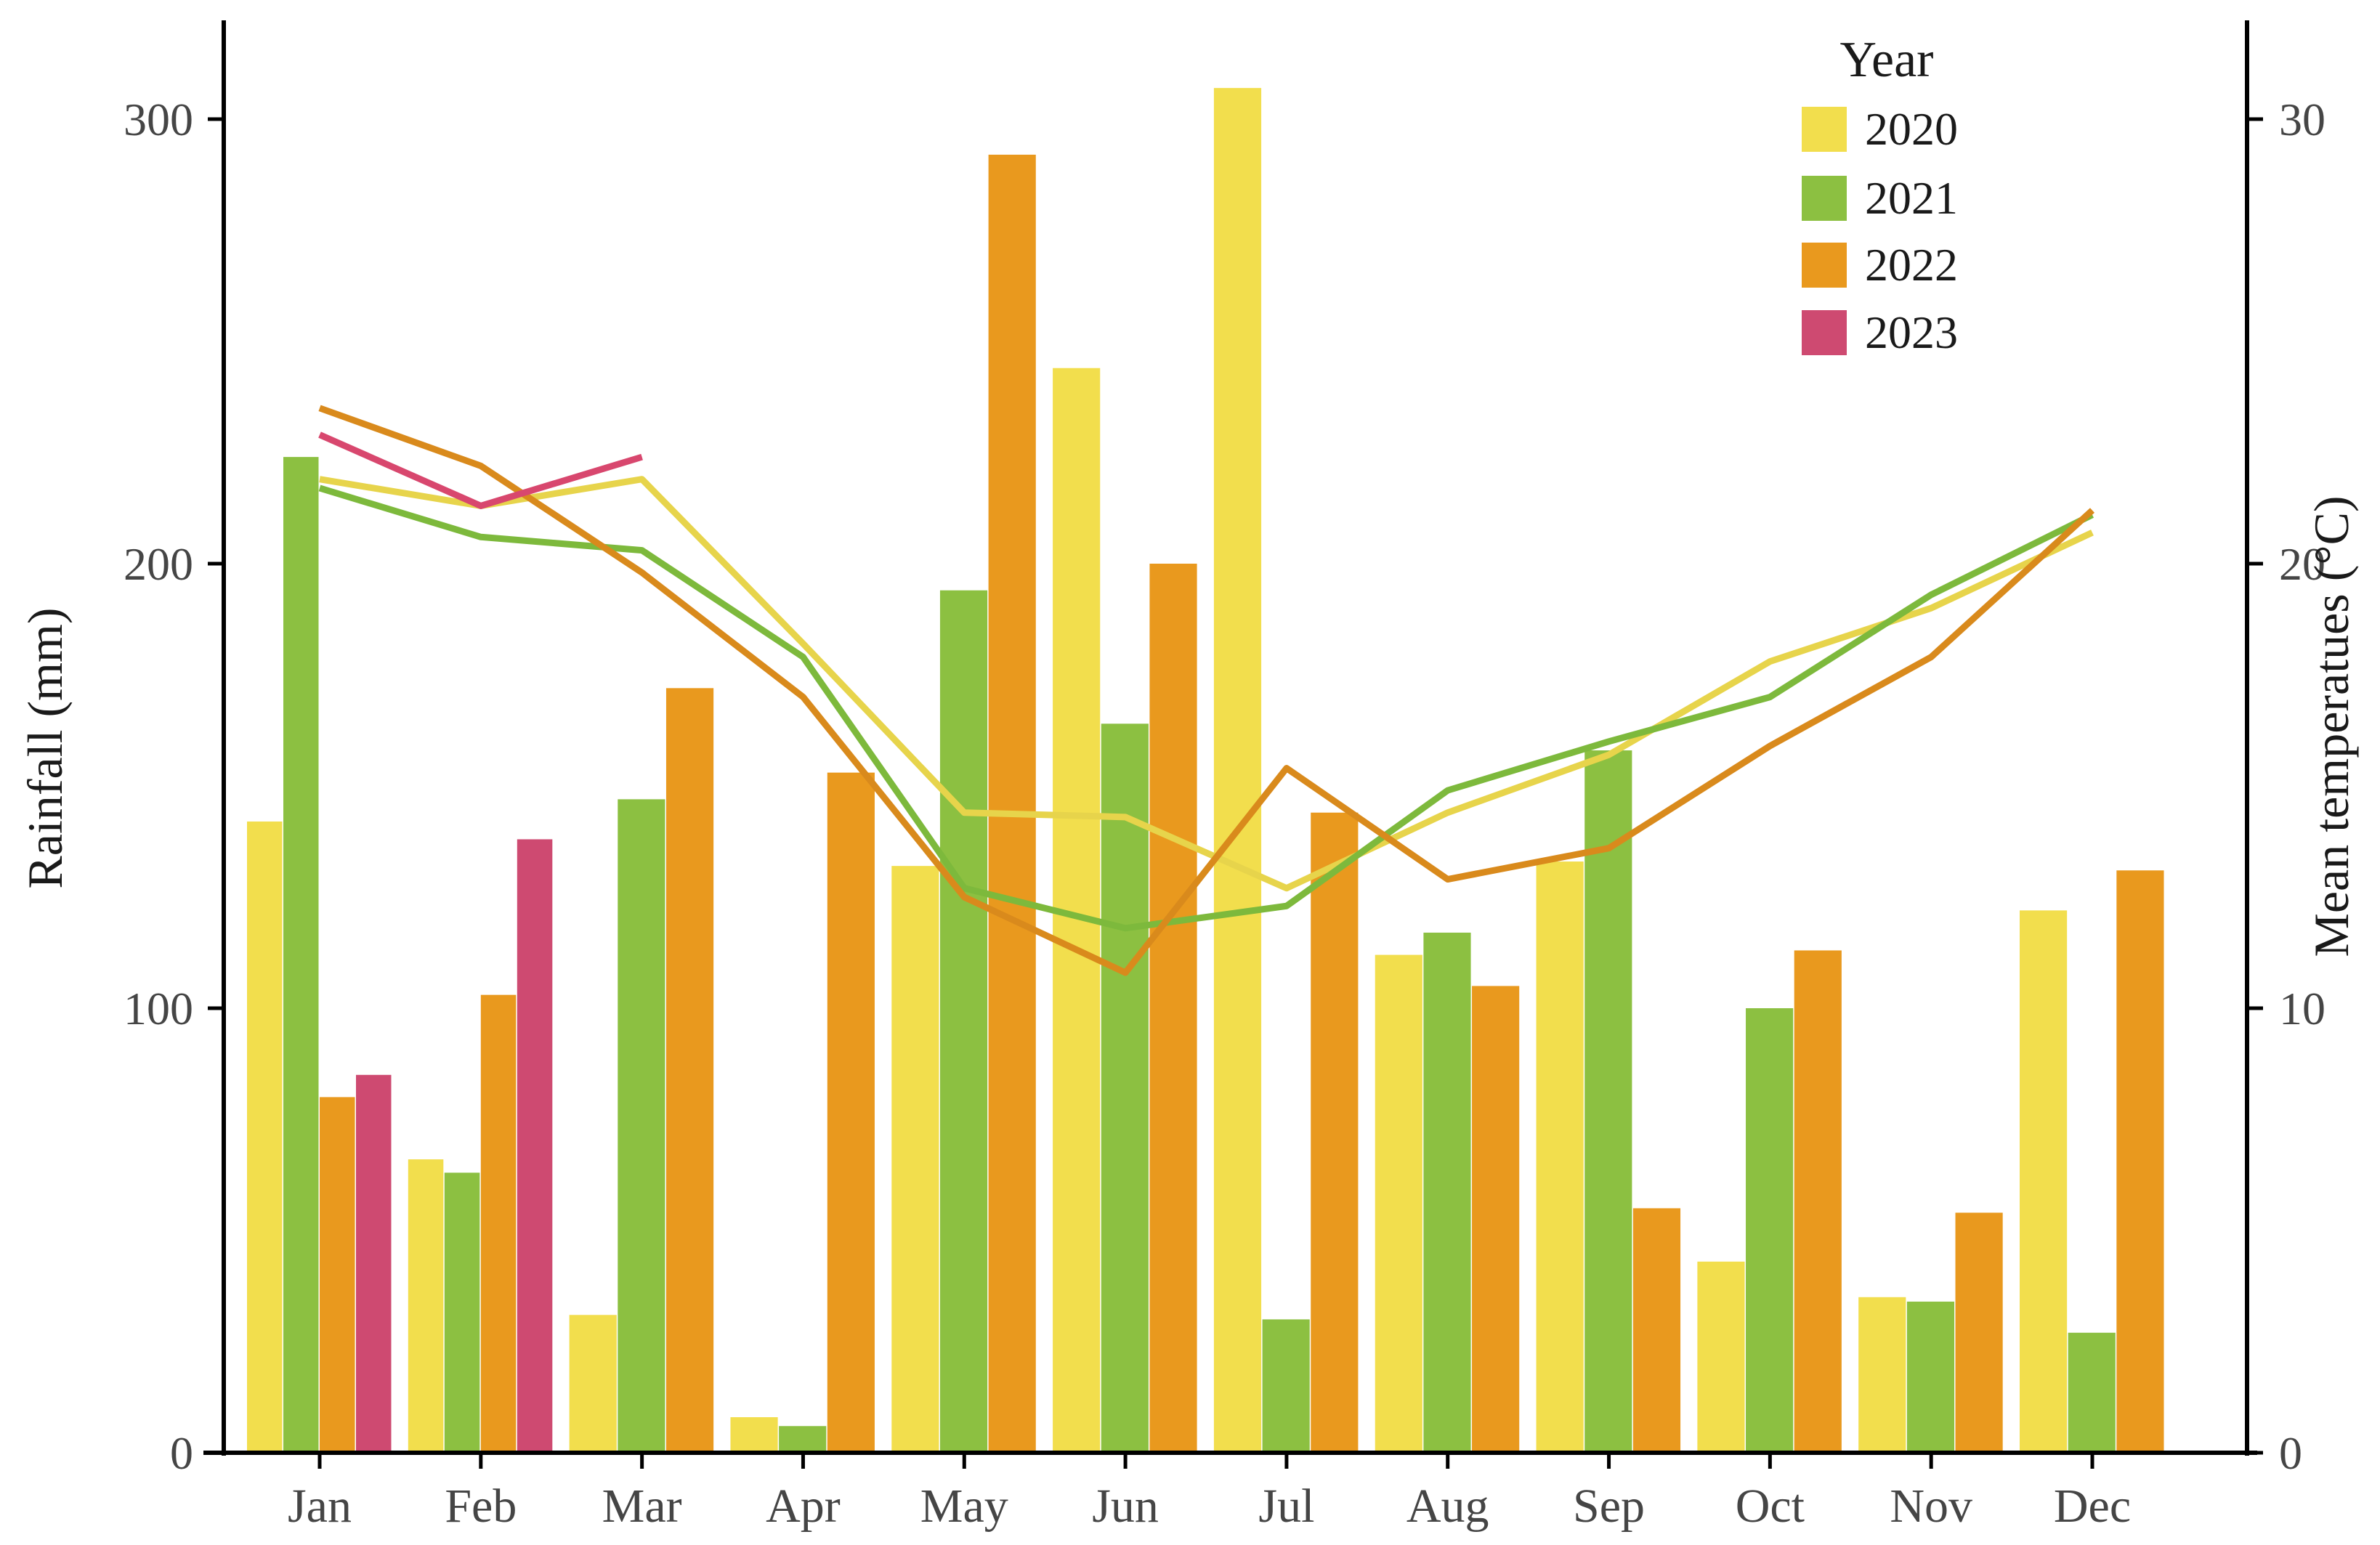 The width and height of the screenshot is (2380, 1545). Describe the element at coordinates (337, 1275) in the screenshot. I see `bar-2022-Jan` at that location.